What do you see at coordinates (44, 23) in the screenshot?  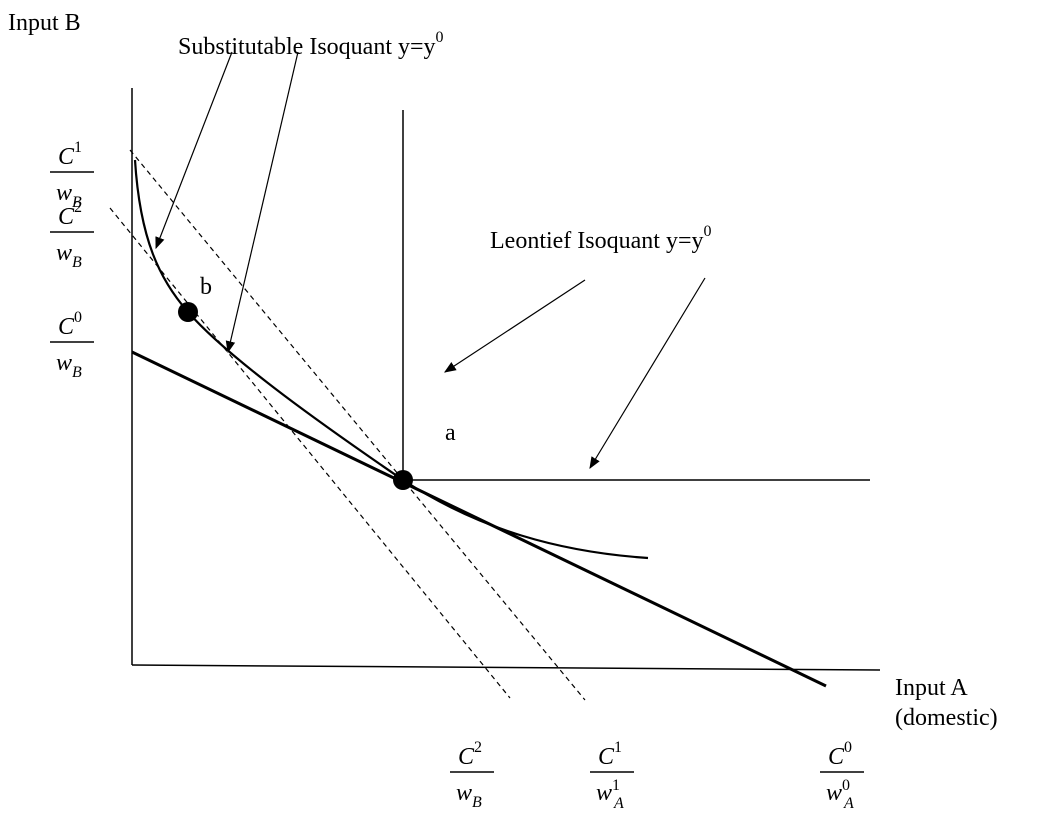 I see `y-axis-label: Input B` at bounding box center [44, 23].